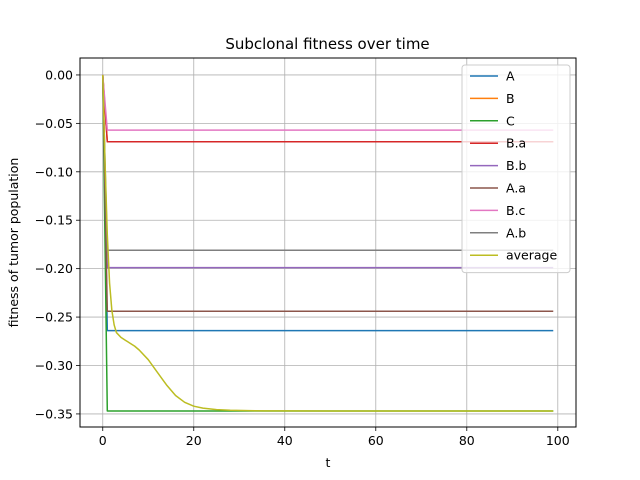 The height and width of the screenshot is (480, 640). I want to click on x-tick-label: 100, so click(558, 440).